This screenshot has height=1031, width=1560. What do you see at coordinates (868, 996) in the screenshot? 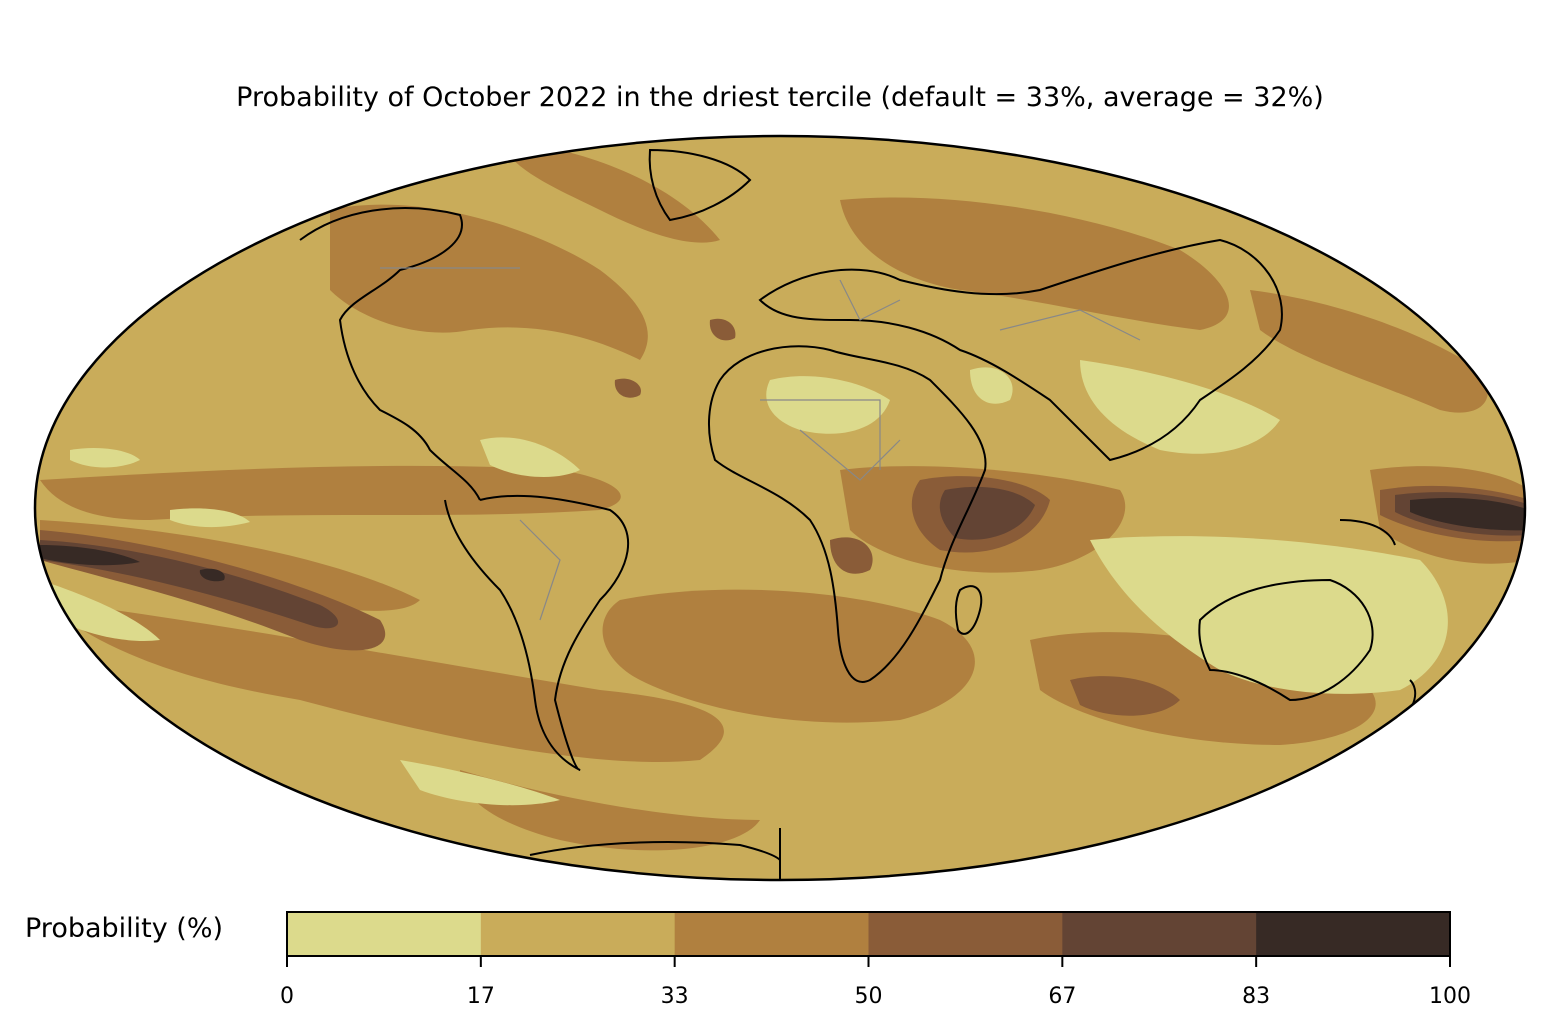
I see `colorbar-tick-label: 50` at bounding box center [868, 996].